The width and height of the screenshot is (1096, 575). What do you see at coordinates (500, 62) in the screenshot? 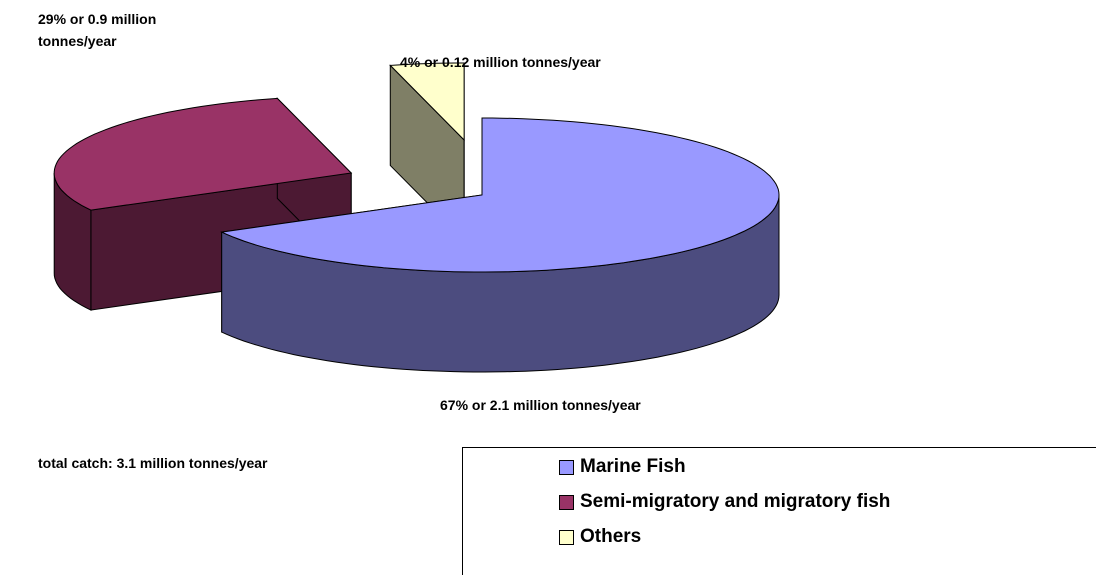
I see `value-label: 4% or 0.12 million tonnes/year` at bounding box center [500, 62].